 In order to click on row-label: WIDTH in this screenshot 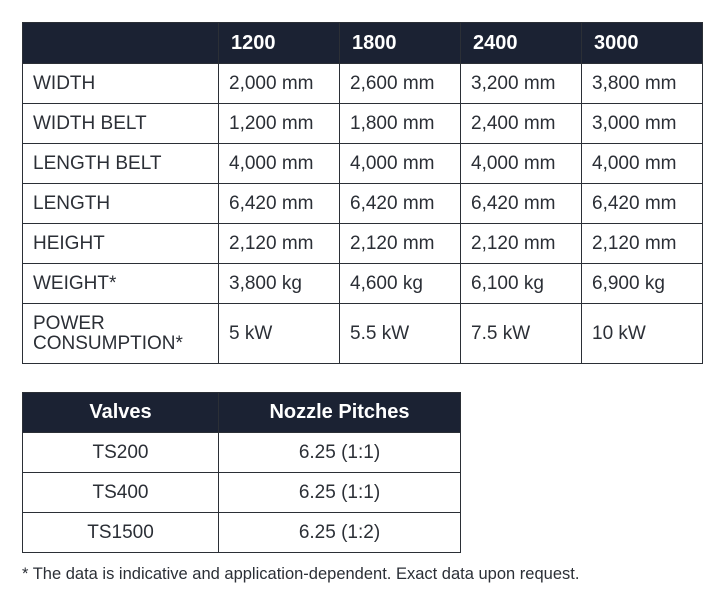, I will do `click(120, 83)`.